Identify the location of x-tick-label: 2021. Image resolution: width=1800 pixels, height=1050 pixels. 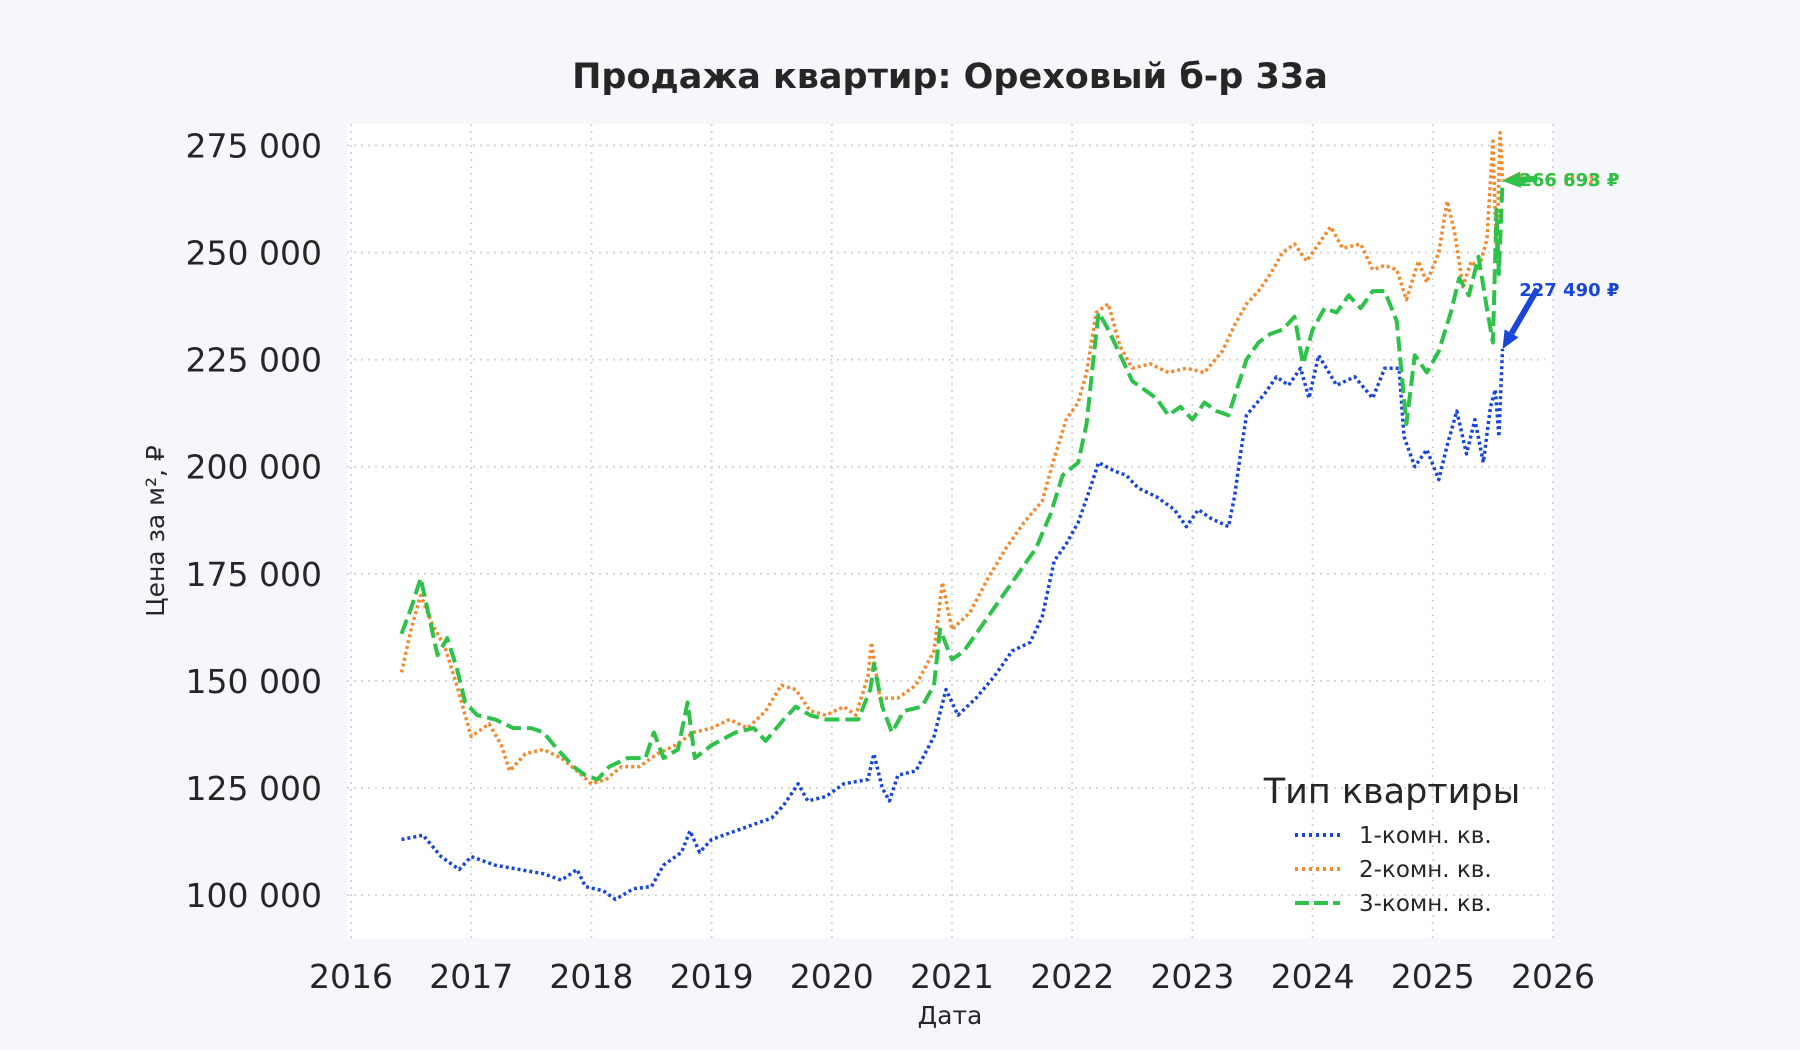
(952, 976).